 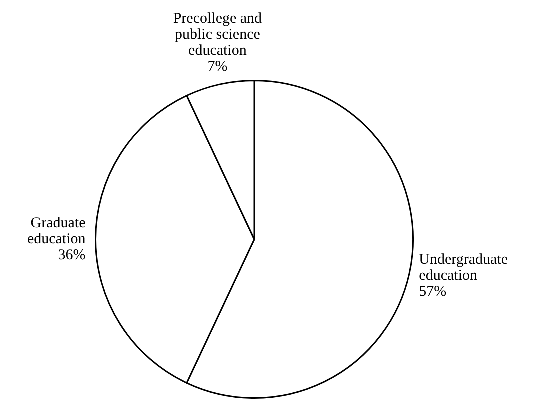 I want to click on data-label: 57%, so click(x=433, y=292).